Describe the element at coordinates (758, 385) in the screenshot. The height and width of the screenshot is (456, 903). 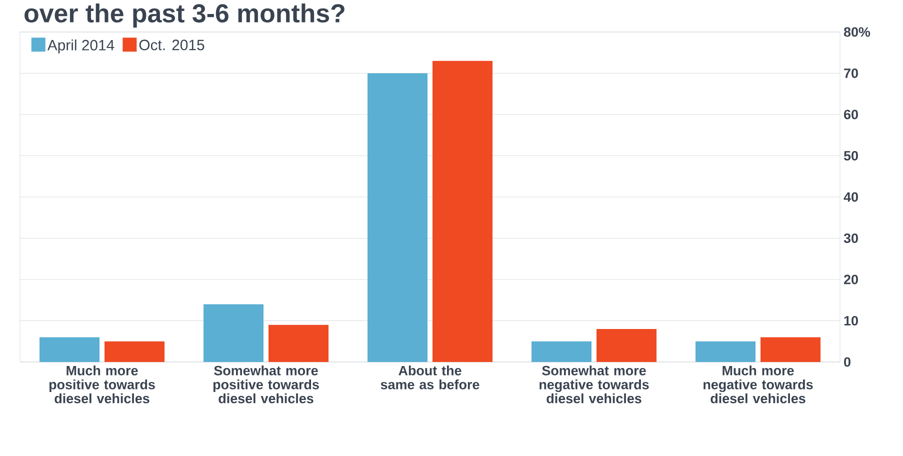
I see `x-tick-label: Much more negative towards diesel vehicles` at that location.